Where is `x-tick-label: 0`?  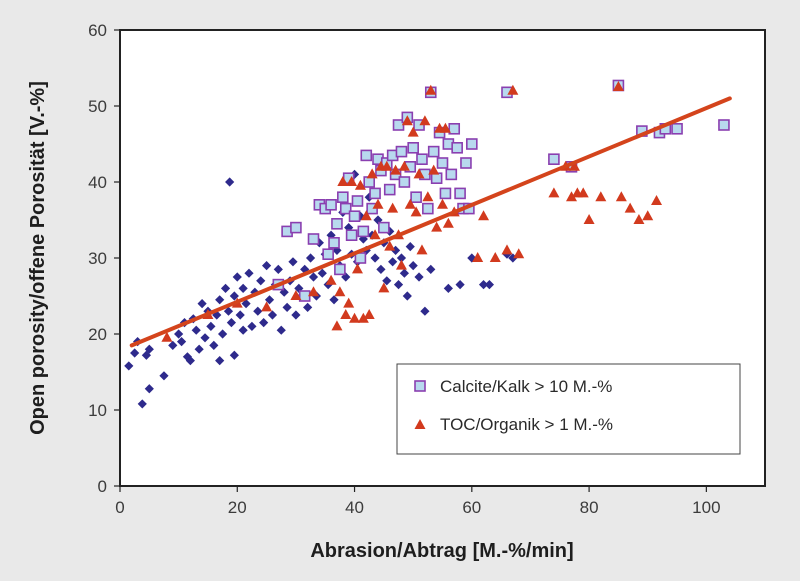 x-tick-label: 0 is located at coordinates (119, 507).